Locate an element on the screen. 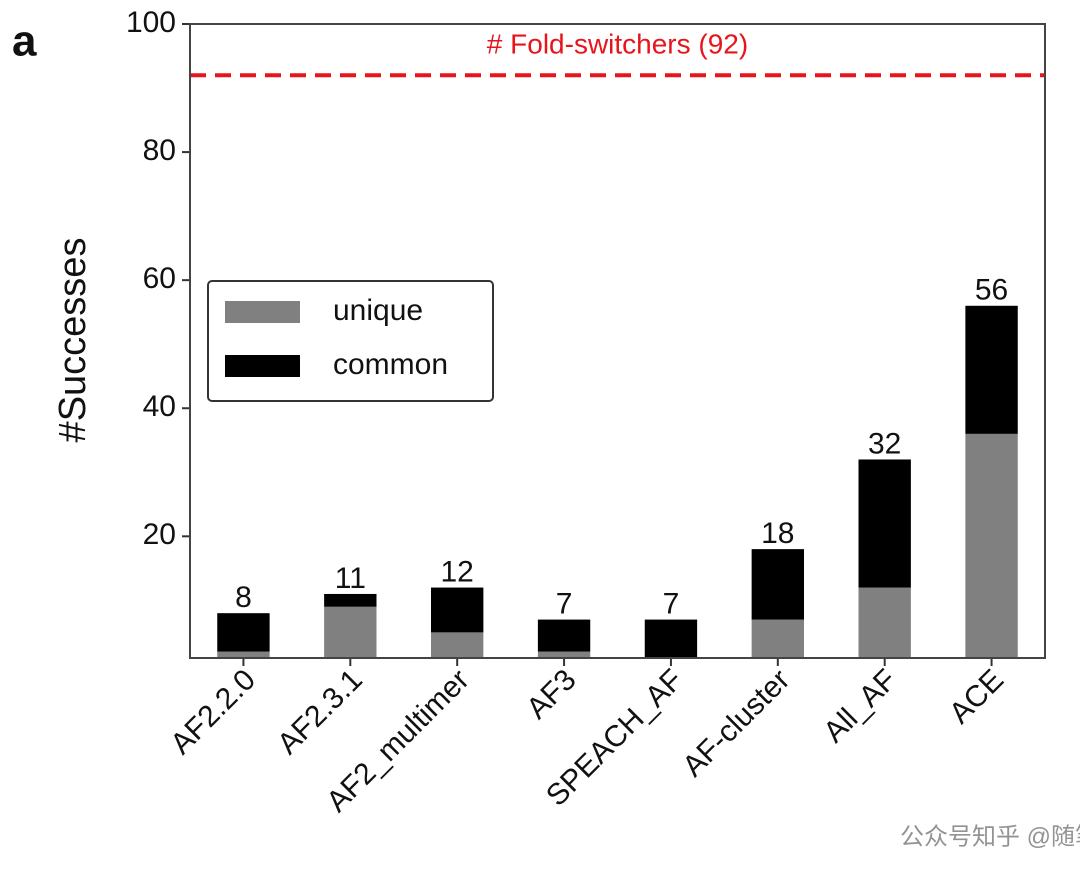 This screenshot has height=884, width=1080. x-tick-label: AF2.2.0 is located at coordinates (213, 712).